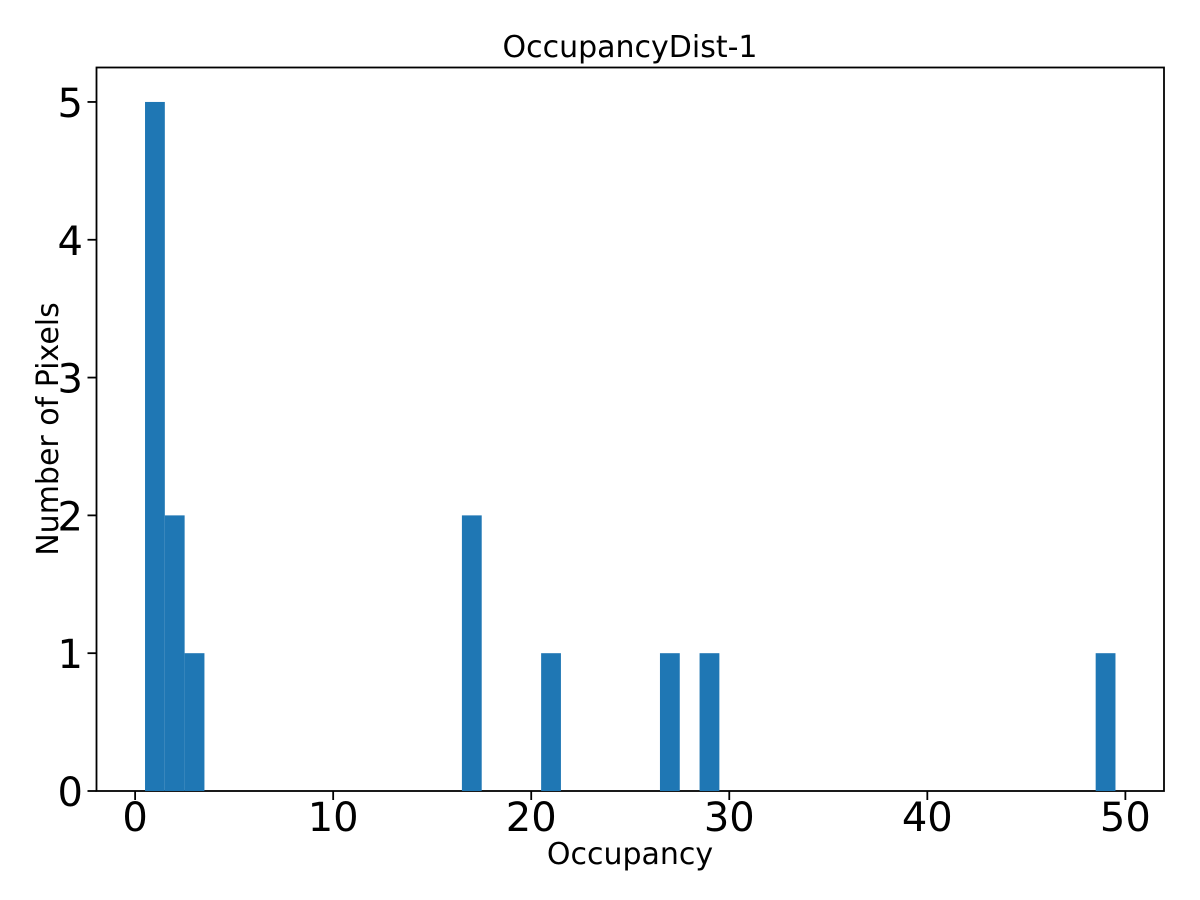 This screenshot has height=900, width=1200. I want to click on y-tick-label: 2, so click(70, 517).